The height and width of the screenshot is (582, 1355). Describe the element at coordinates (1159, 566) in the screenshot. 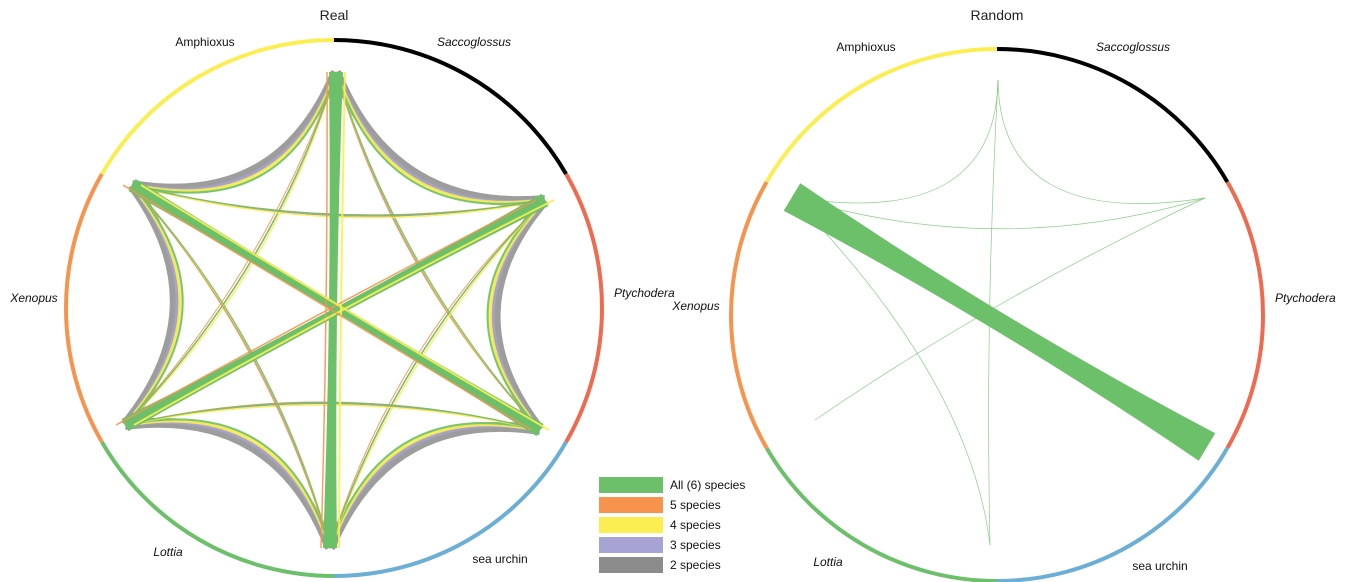

I see `label-sea-urchin-random: sea urchin` at that location.